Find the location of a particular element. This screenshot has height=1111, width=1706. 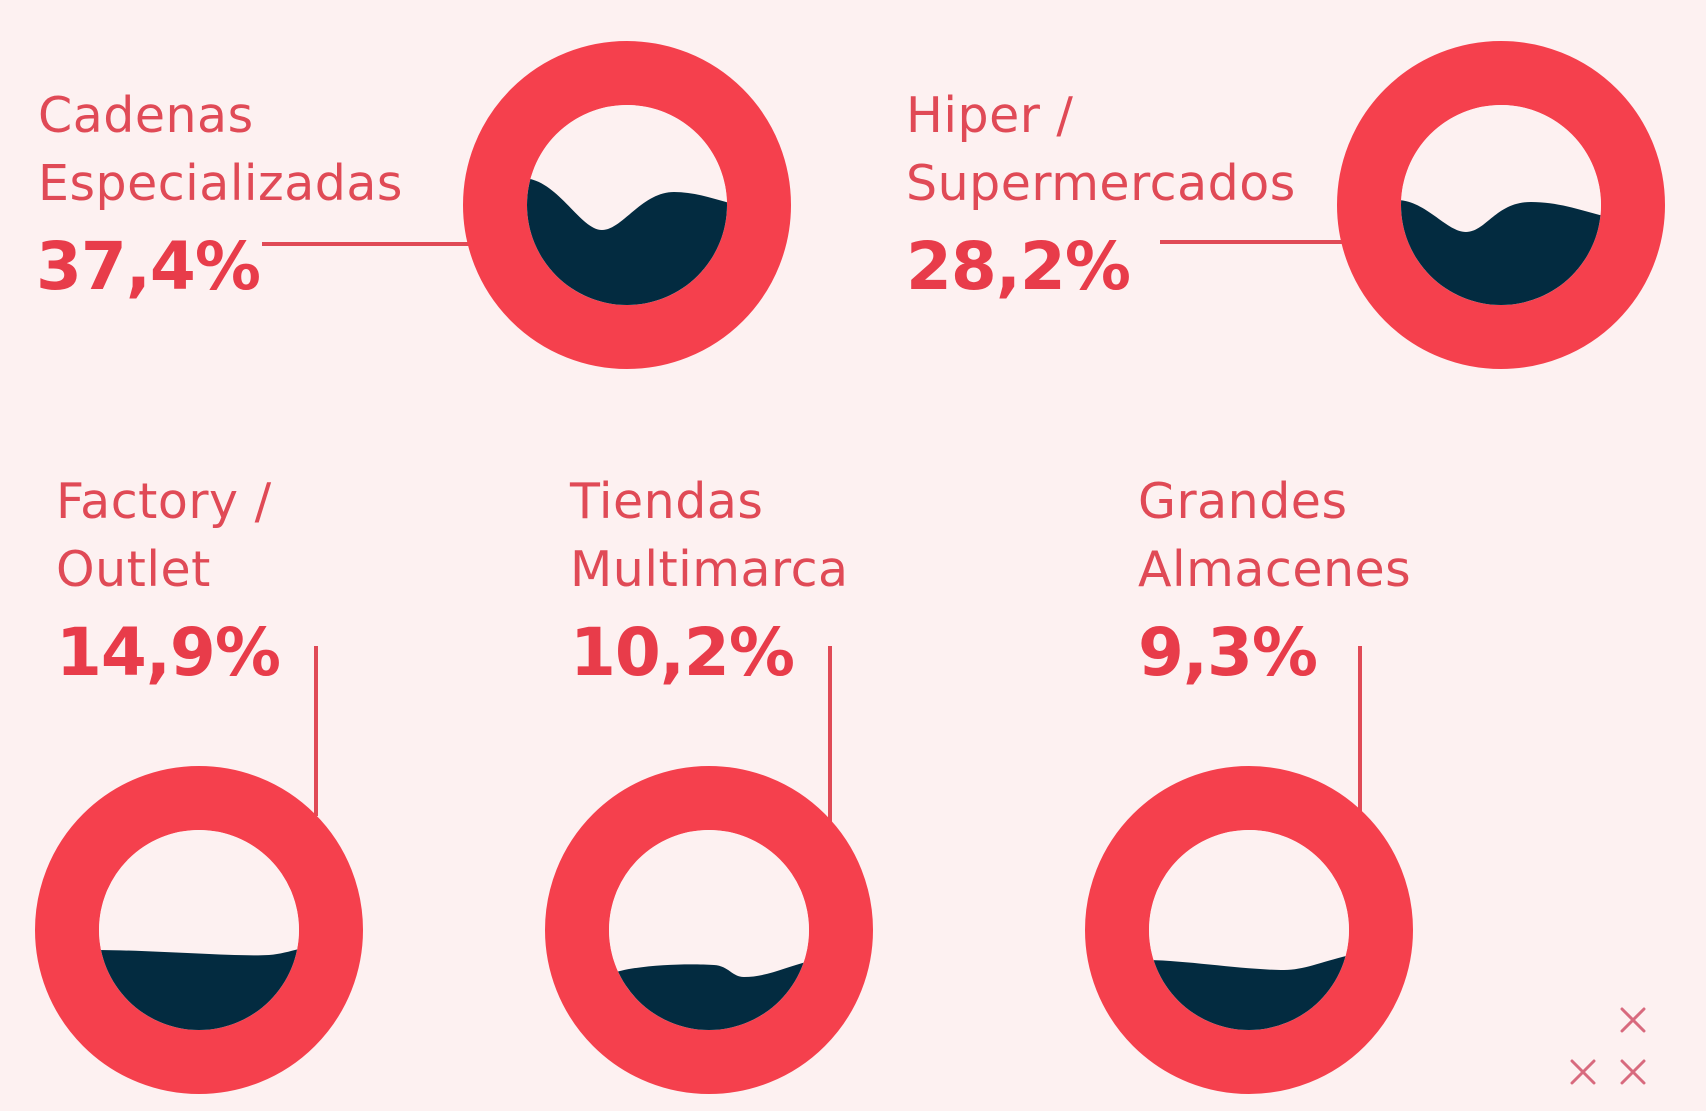

label-line1: Hiper / is located at coordinates (990, 115).